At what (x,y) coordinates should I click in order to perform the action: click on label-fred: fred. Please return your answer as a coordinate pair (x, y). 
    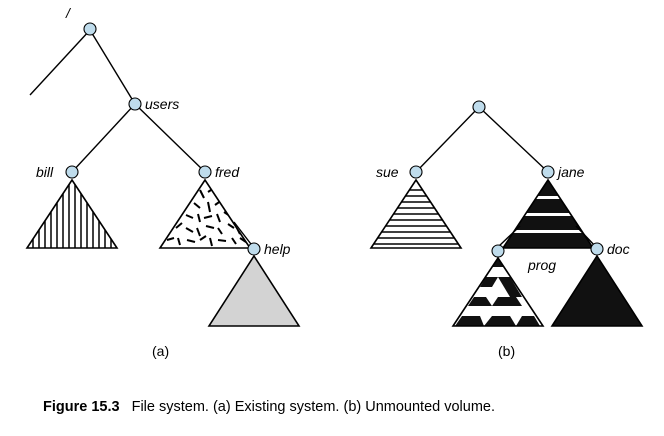
    Looking at the image, I should click on (227, 172).